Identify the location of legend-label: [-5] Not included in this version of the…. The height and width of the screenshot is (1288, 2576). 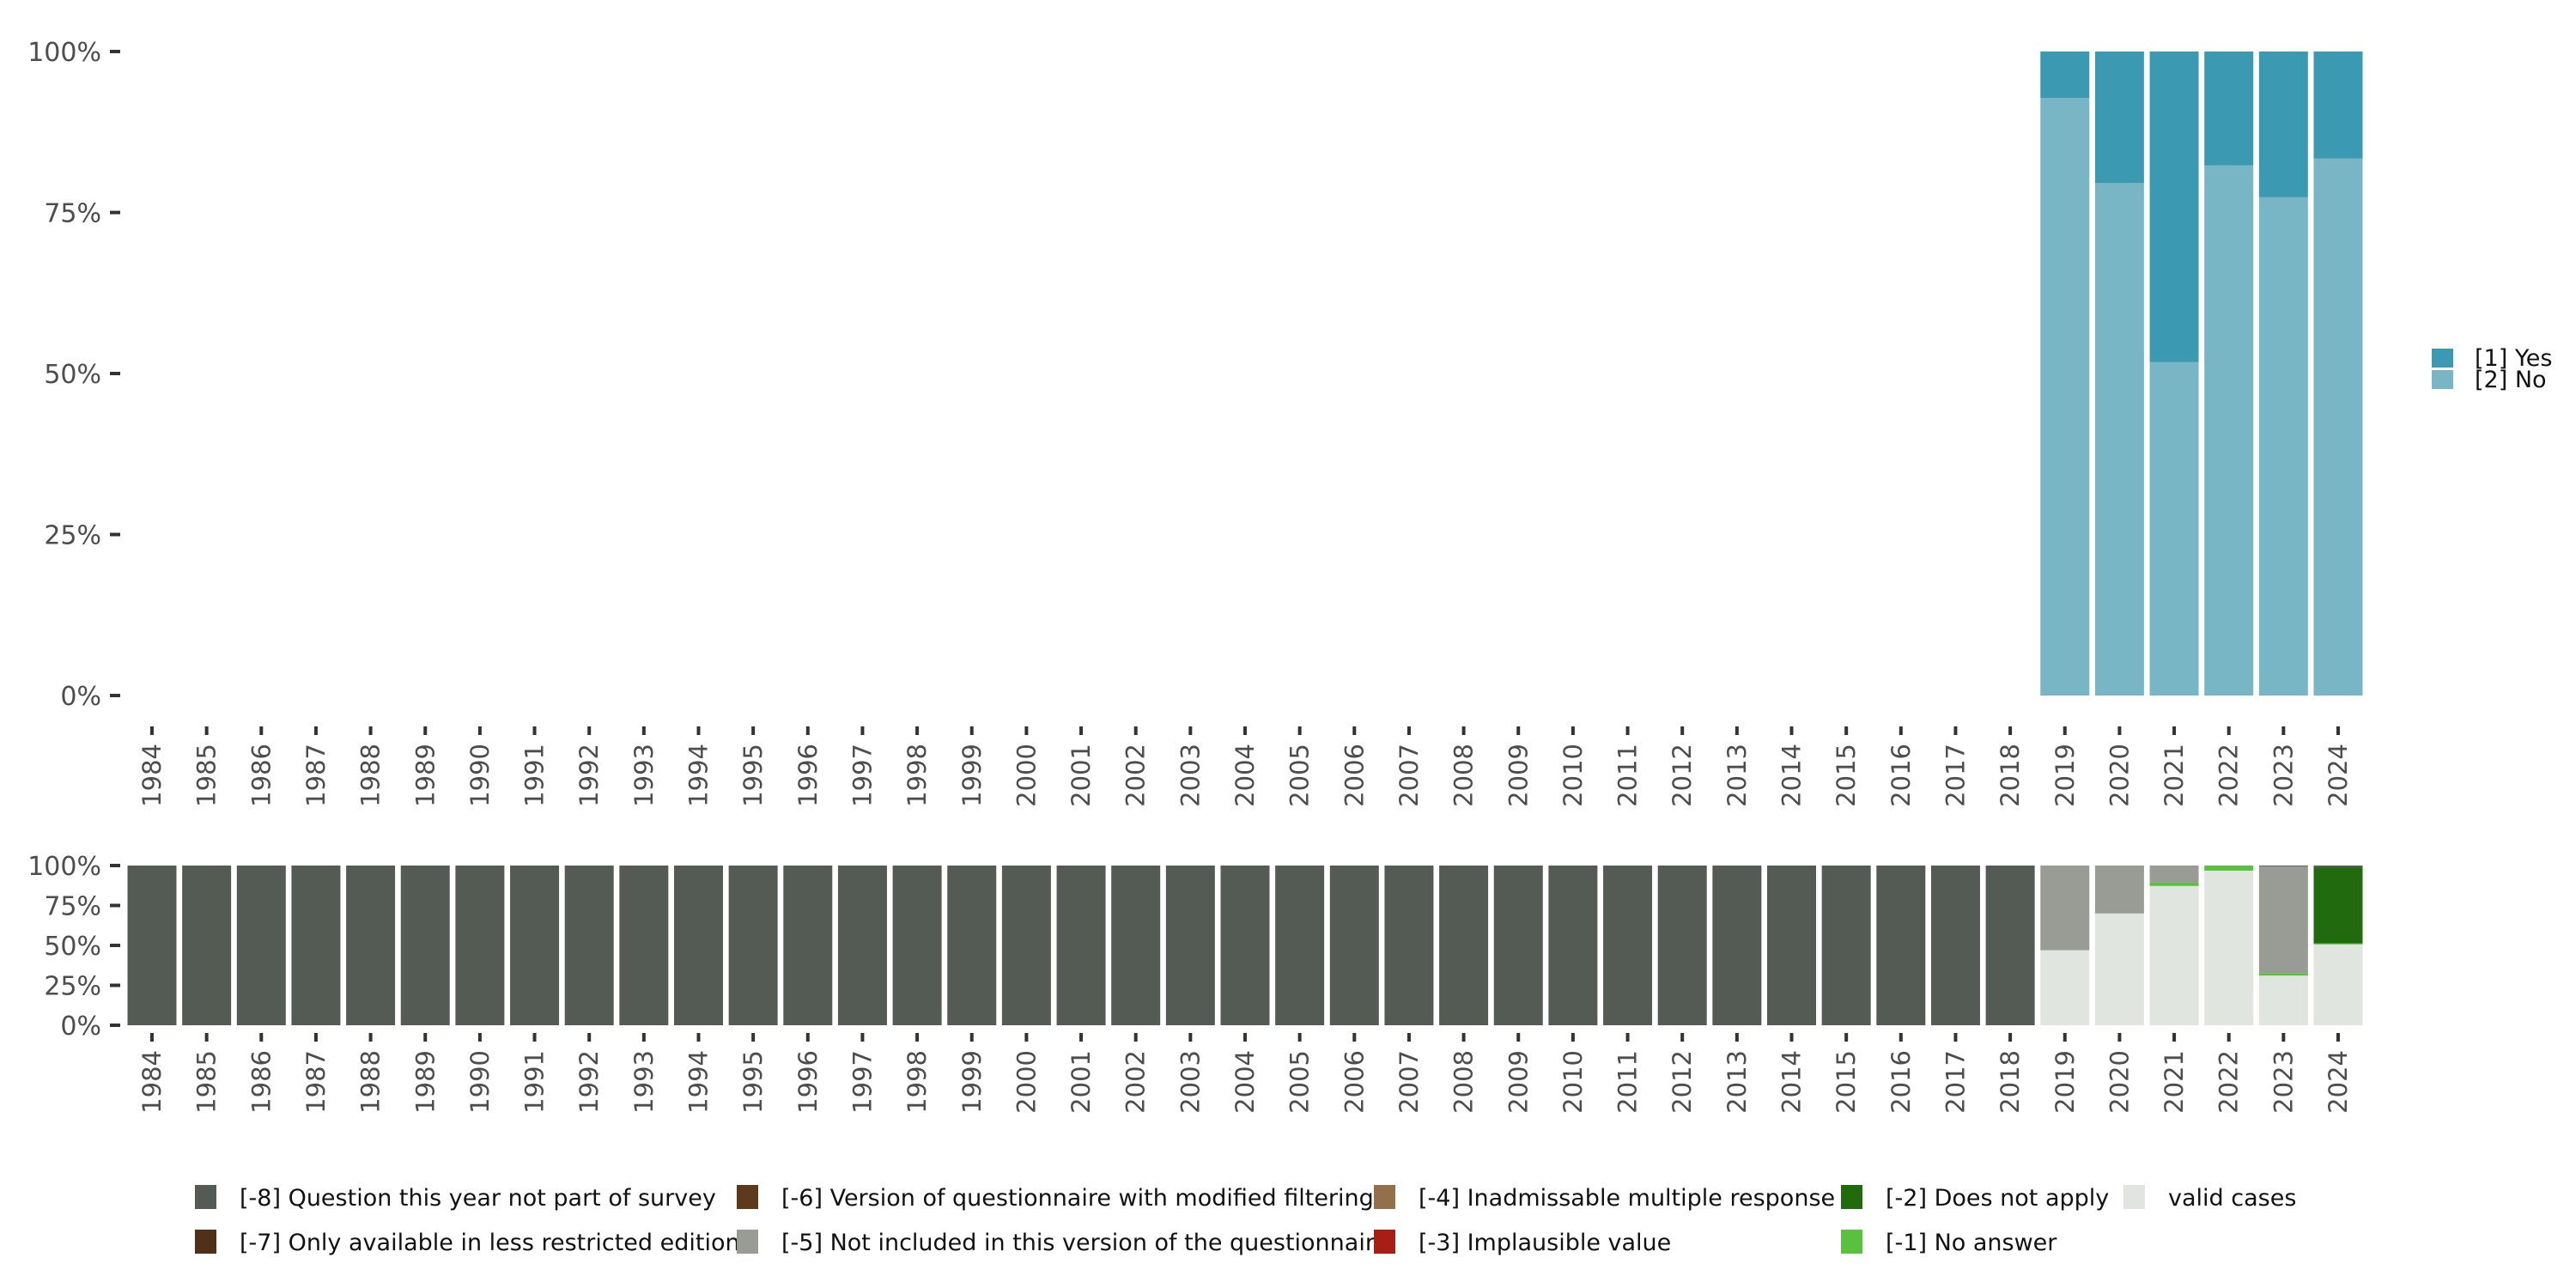
(1085, 1243).